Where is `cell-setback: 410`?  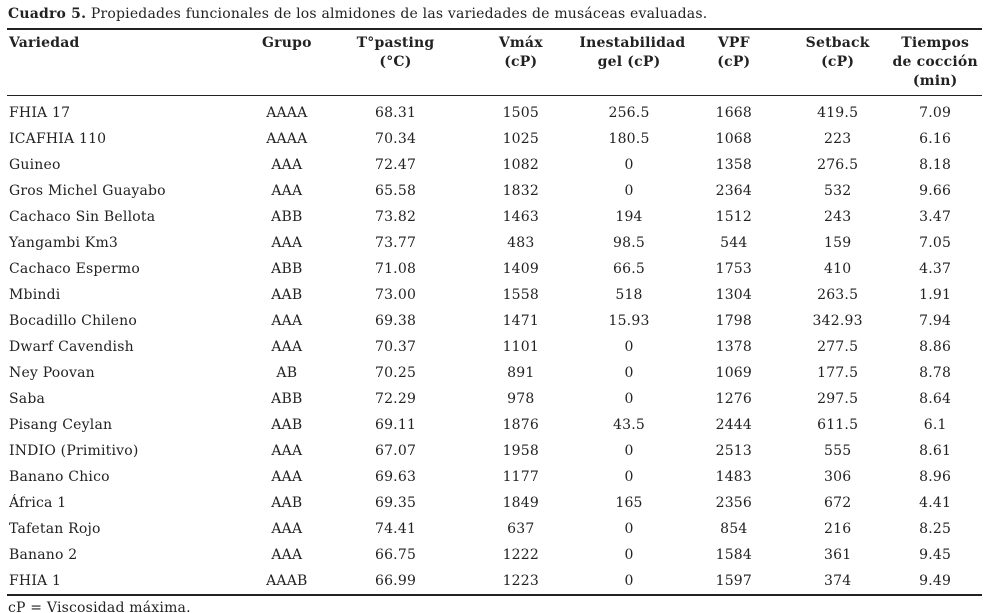 cell-setback: 410 is located at coordinates (837, 269).